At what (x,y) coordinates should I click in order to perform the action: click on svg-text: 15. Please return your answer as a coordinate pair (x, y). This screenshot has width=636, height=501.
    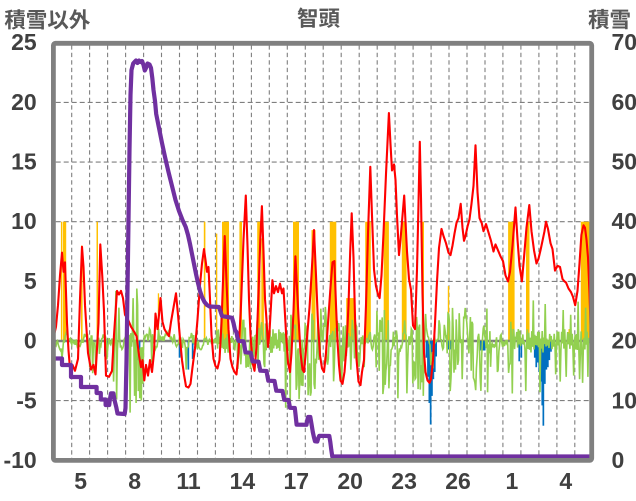
    Looking at the image, I should click on (24, 162).